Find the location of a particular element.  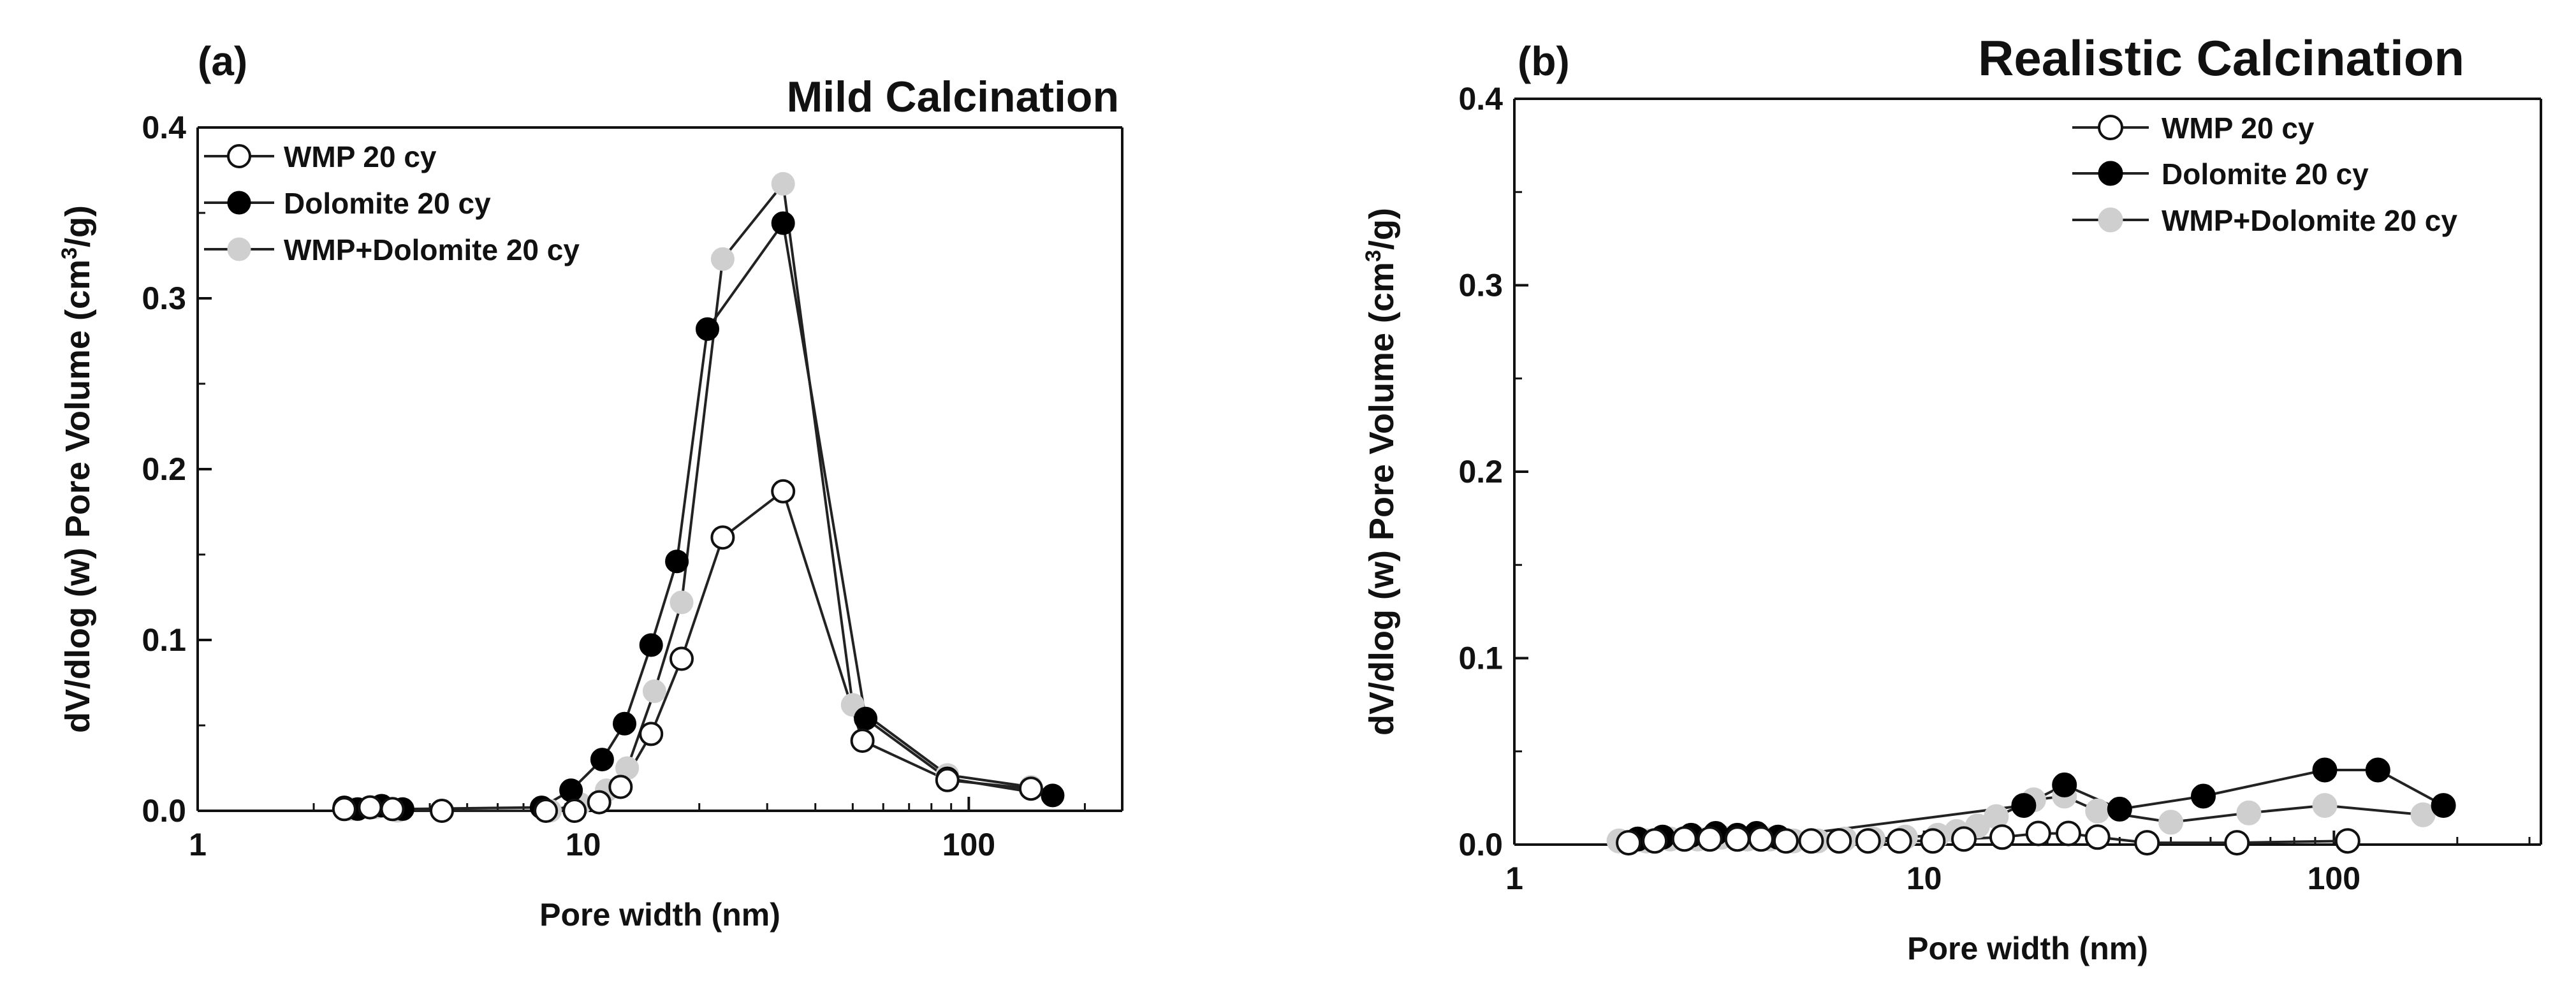

panel-a-x-tick-label: 10 is located at coordinates (583, 844).